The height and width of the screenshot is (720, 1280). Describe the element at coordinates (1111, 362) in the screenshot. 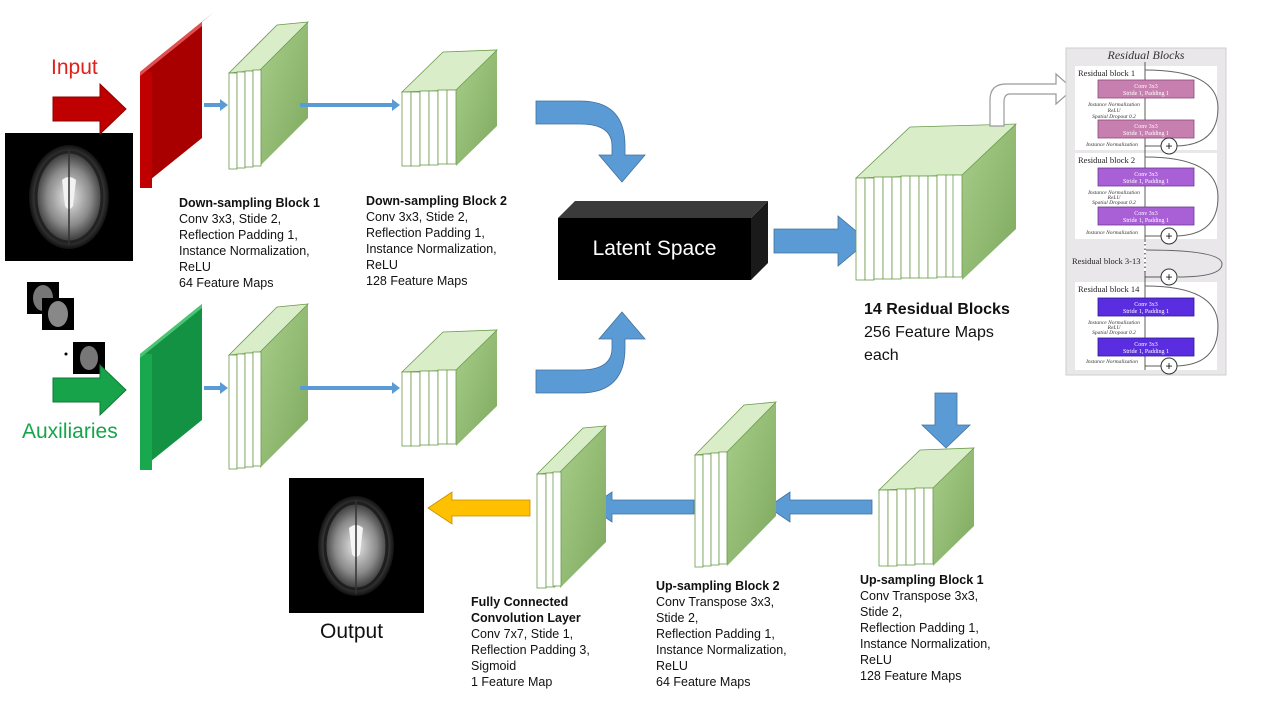

I see `rb14-end: Instance Normalization` at that location.